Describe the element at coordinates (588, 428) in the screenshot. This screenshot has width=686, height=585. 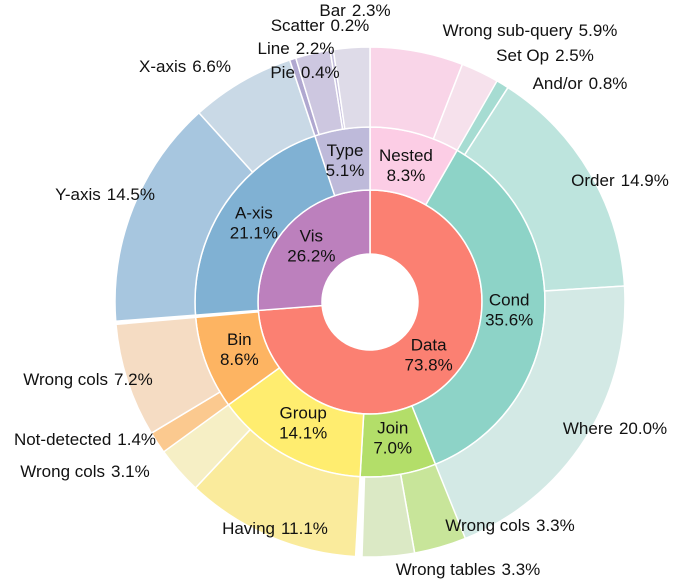
I see `outer-name: Where` at that location.